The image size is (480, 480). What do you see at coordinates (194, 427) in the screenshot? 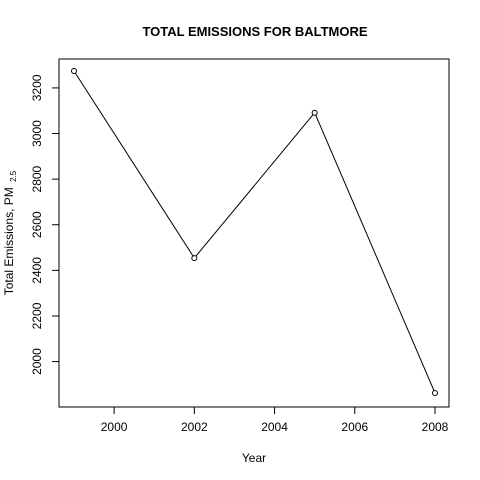
I see `x-tick-label: 2002` at bounding box center [194, 427].